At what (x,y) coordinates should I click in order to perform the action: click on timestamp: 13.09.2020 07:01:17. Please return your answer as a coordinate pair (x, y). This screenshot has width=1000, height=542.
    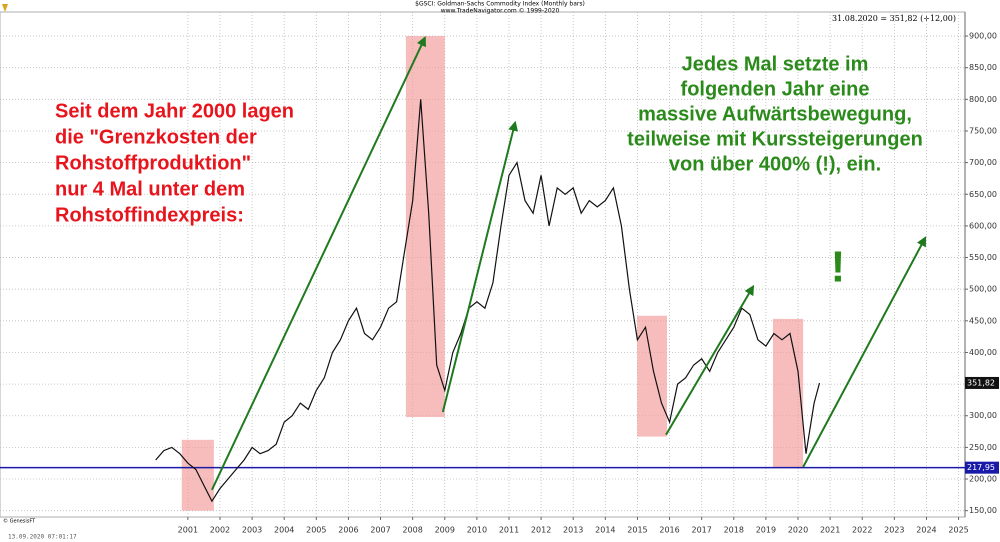
    Looking at the image, I should click on (42, 537).